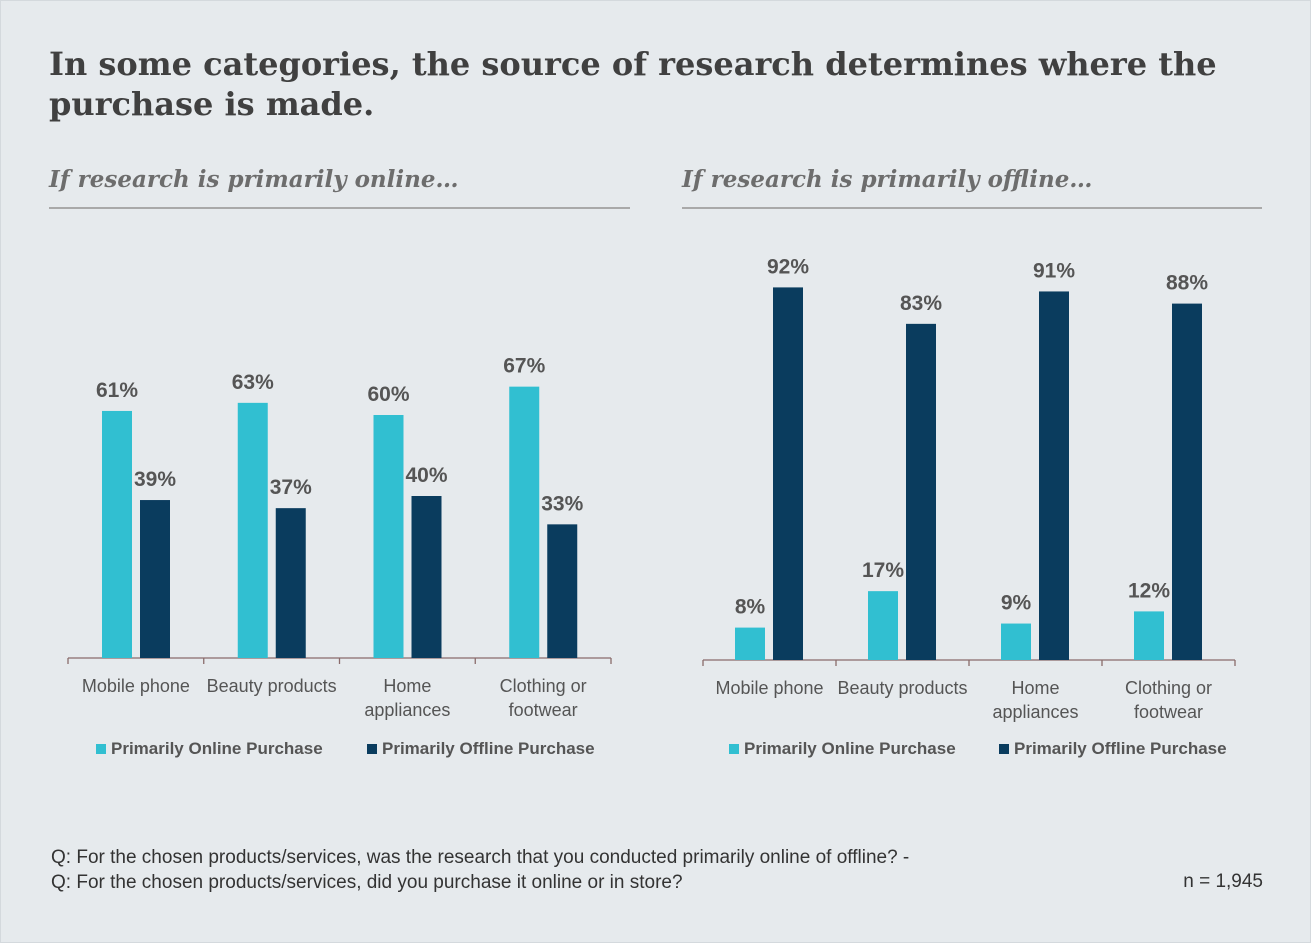 The width and height of the screenshot is (1311, 943). Describe the element at coordinates (788, 266) in the screenshot. I see `right-data-label: 92%` at that location.